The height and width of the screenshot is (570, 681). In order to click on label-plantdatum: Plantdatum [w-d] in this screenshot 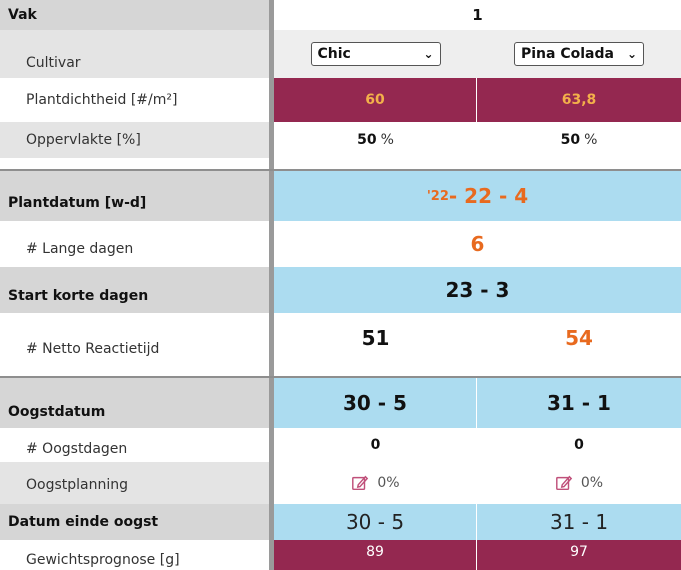, I will do `click(134, 196)`.